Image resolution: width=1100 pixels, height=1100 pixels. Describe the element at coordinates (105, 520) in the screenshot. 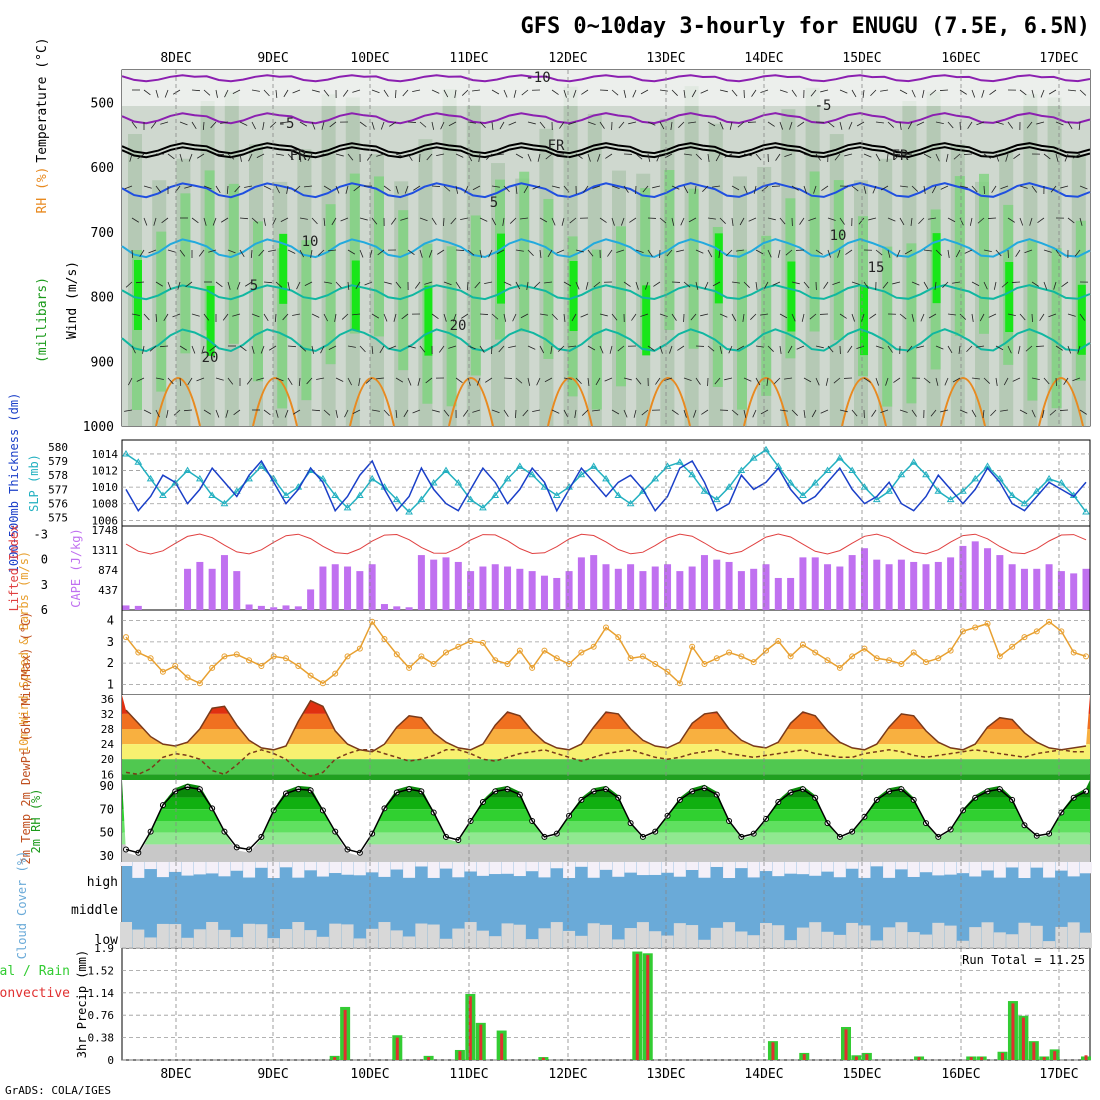

I see `y-tick-label: 1006` at that location.